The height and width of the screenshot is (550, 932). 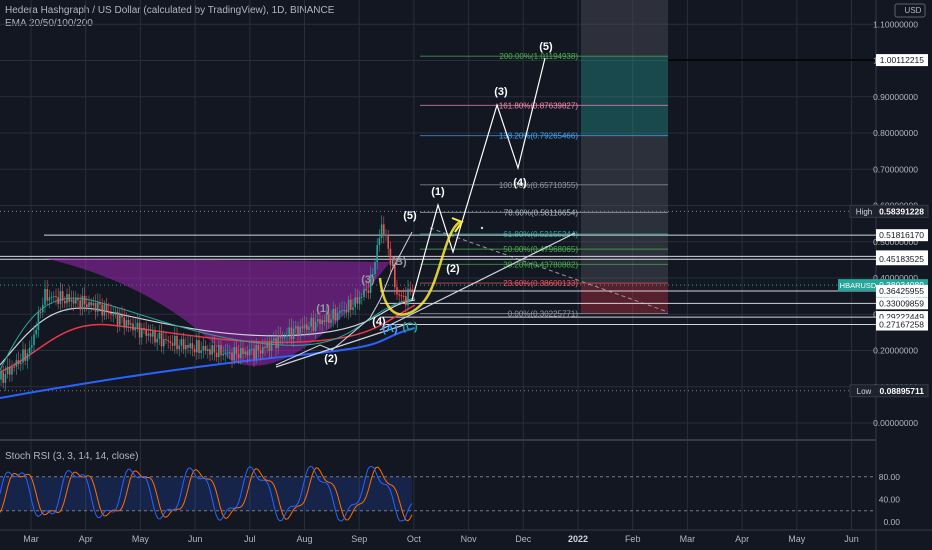 What do you see at coordinates (343, 345) in the screenshot?
I see `support-trendline` at bounding box center [343, 345].